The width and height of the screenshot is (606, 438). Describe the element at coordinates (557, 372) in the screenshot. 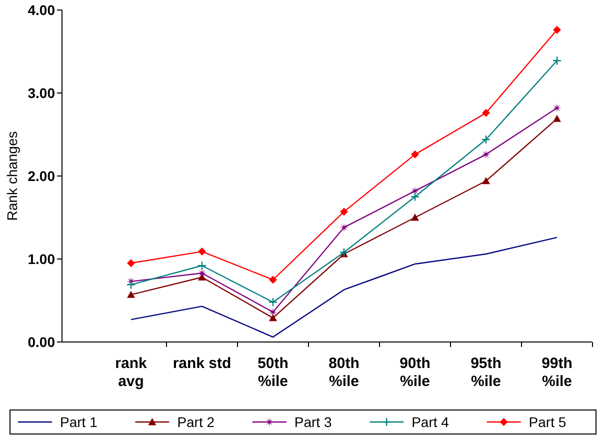

I see `x-tick-label: 99th %ile` at that location.